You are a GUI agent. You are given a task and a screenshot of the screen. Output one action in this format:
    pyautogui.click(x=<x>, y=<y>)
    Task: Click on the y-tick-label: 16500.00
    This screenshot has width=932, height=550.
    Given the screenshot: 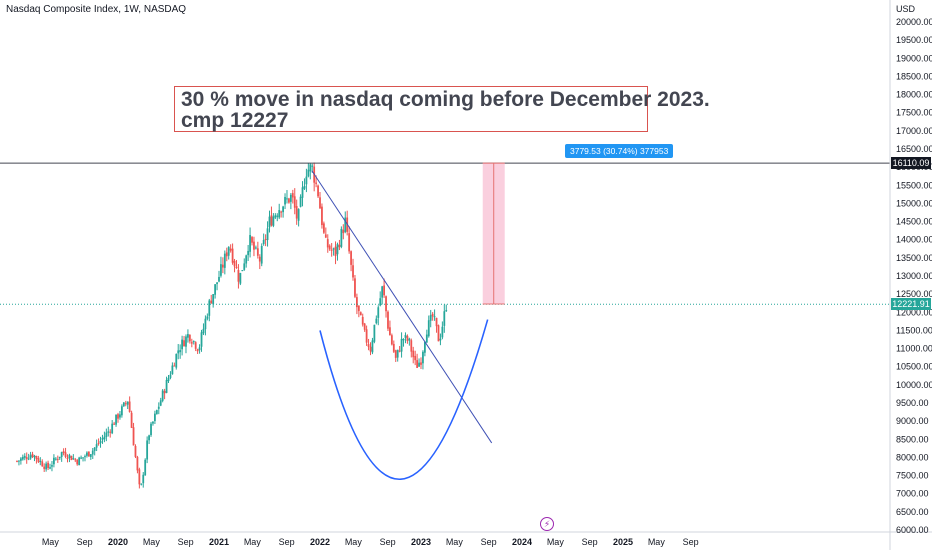 What is the action you would take?
    pyautogui.click(x=914, y=149)
    